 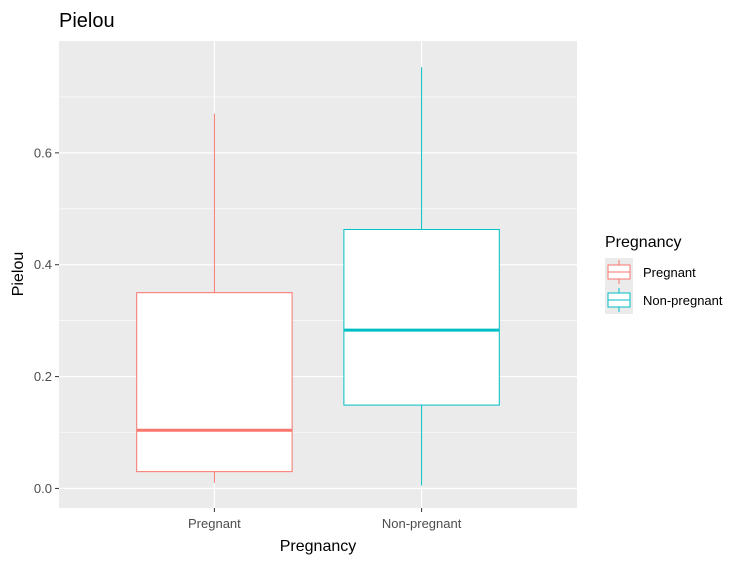 I want to click on x-tick-label: Pregnant, so click(x=214, y=523).